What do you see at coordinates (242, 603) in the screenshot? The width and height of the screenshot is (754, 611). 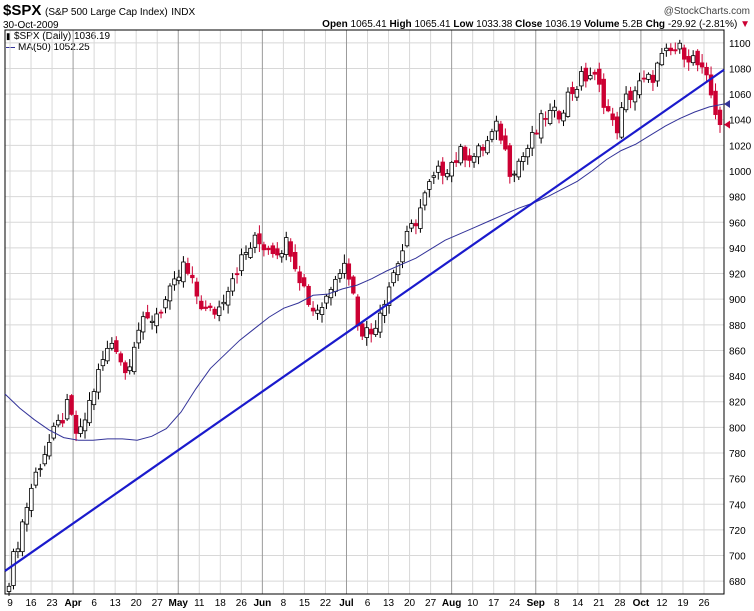 I see `x-tick-label: 26` at bounding box center [242, 603].